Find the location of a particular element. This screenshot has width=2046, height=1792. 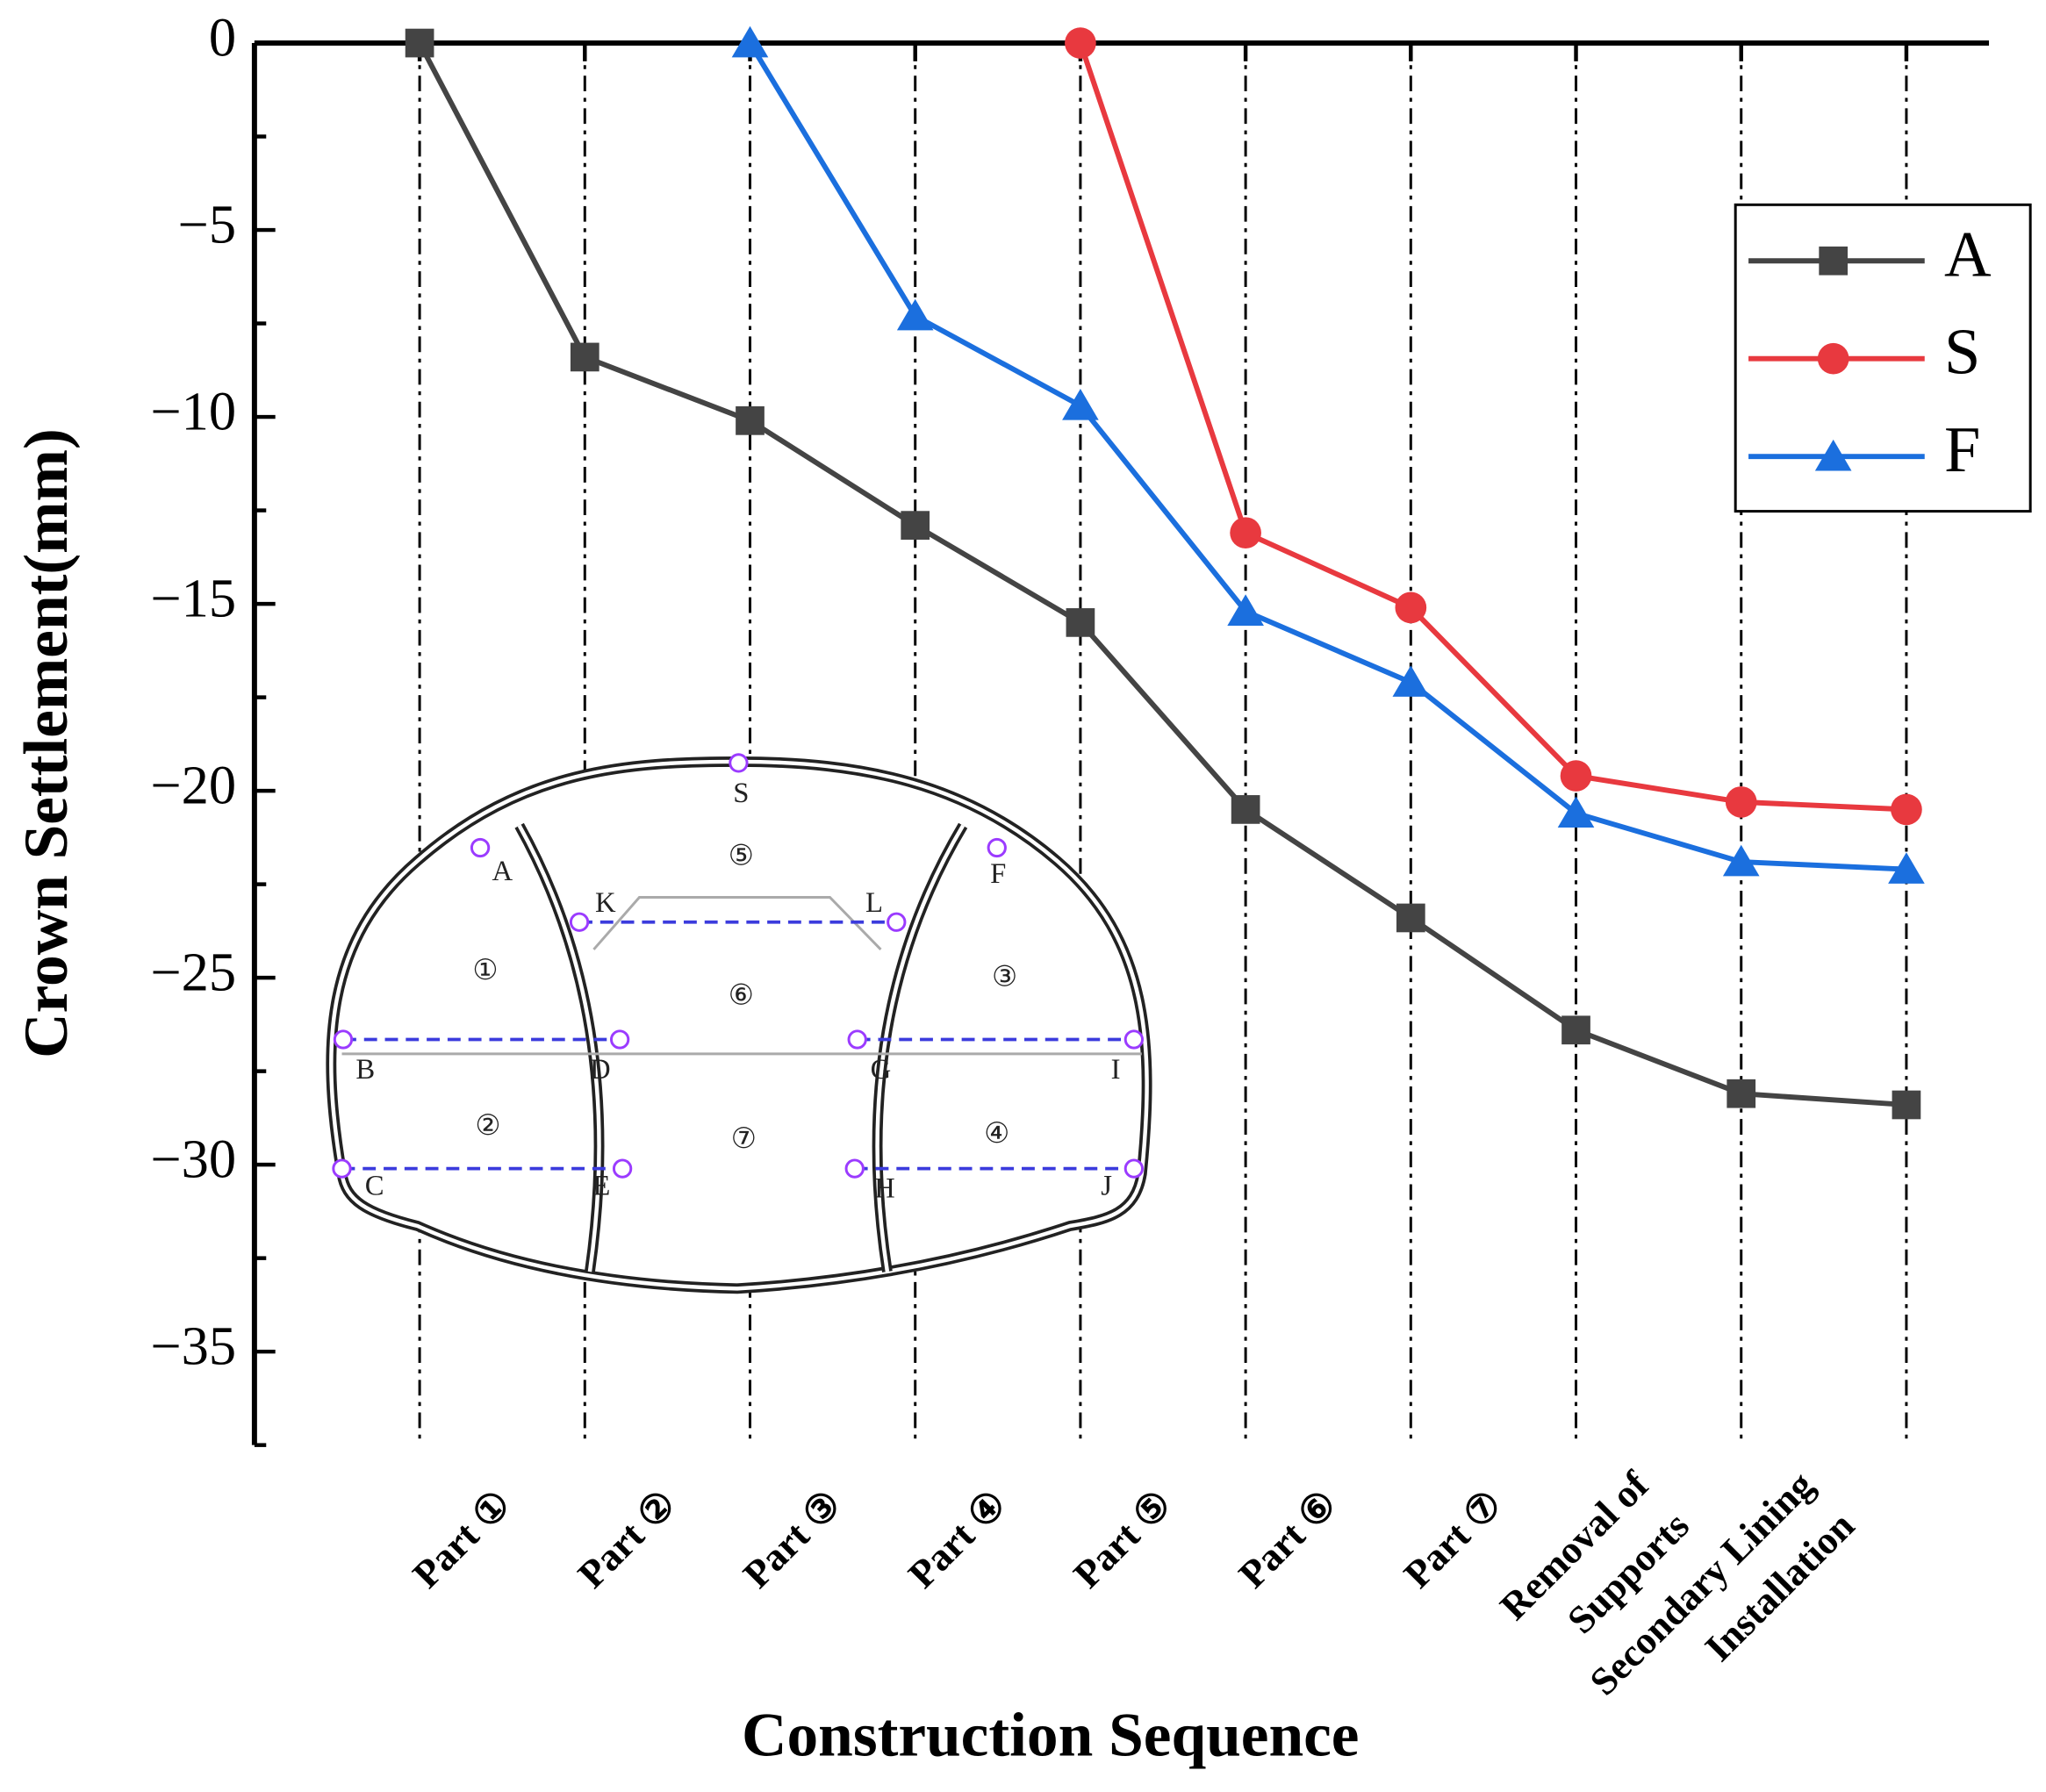

x-tick-label: Part ⑤ is located at coordinates (1122, 1538).